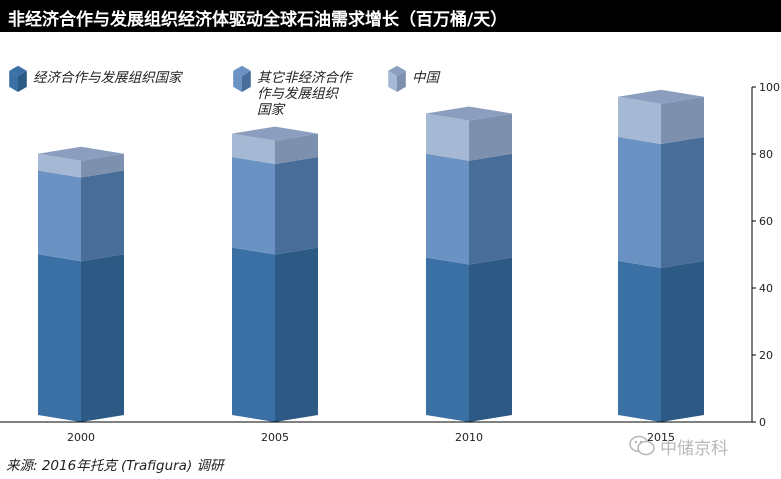 This screenshot has width=781, height=479. What do you see at coordinates (81, 437) in the screenshot?
I see `x-tick-label: 2000` at bounding box center [81, 437].